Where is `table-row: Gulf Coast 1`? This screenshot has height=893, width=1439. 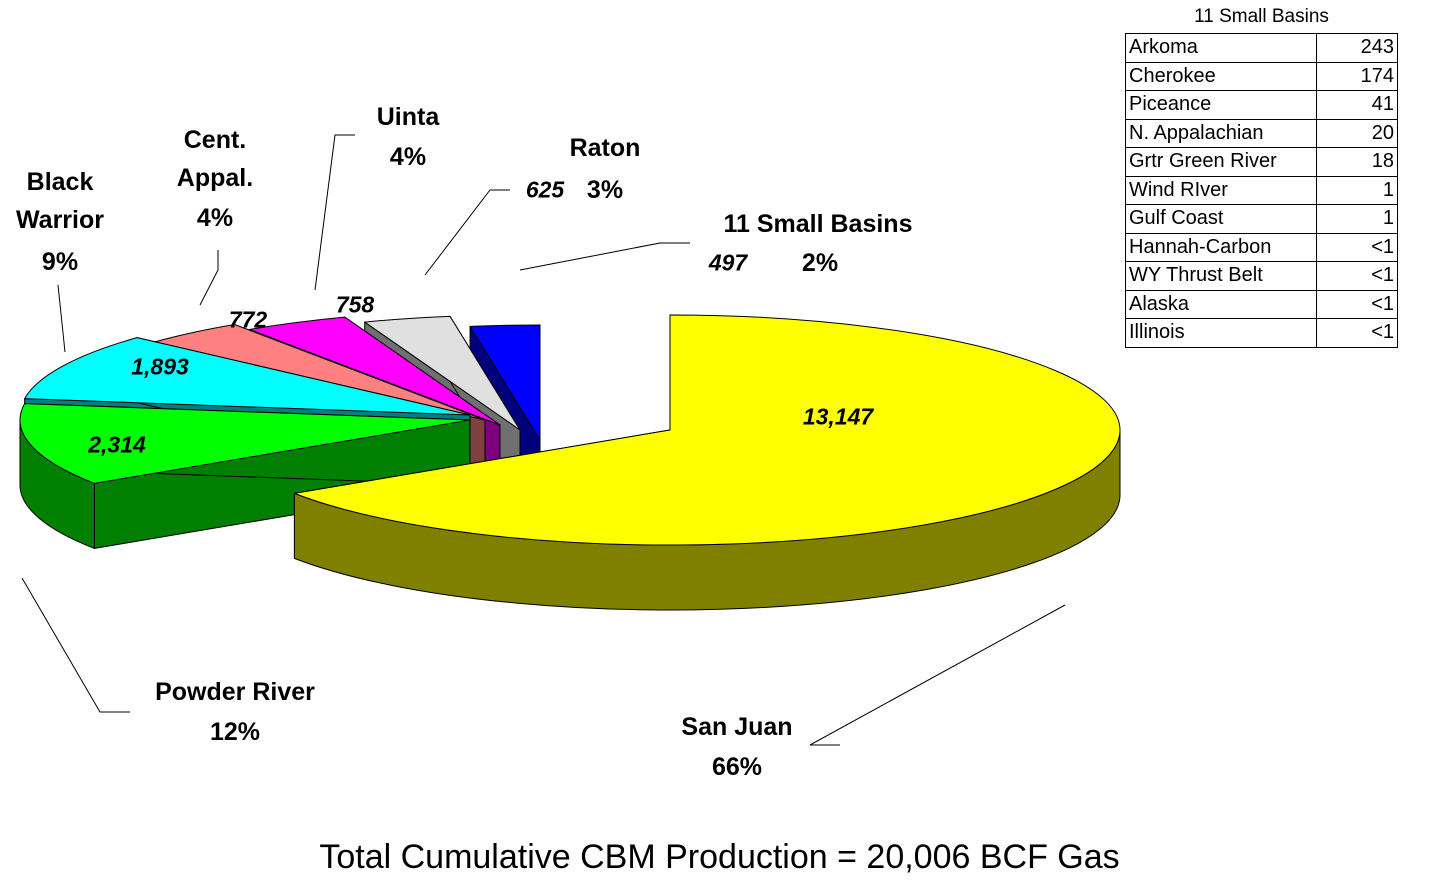
table-row: Gulf Coast 1 is located at coordinates (1261, 219).